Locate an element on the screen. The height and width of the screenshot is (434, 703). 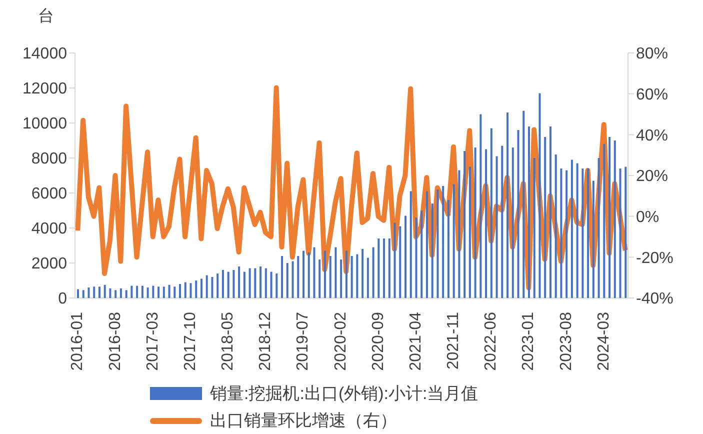
x-tick-label: 2022-06 is located at coordinates (491, 341).